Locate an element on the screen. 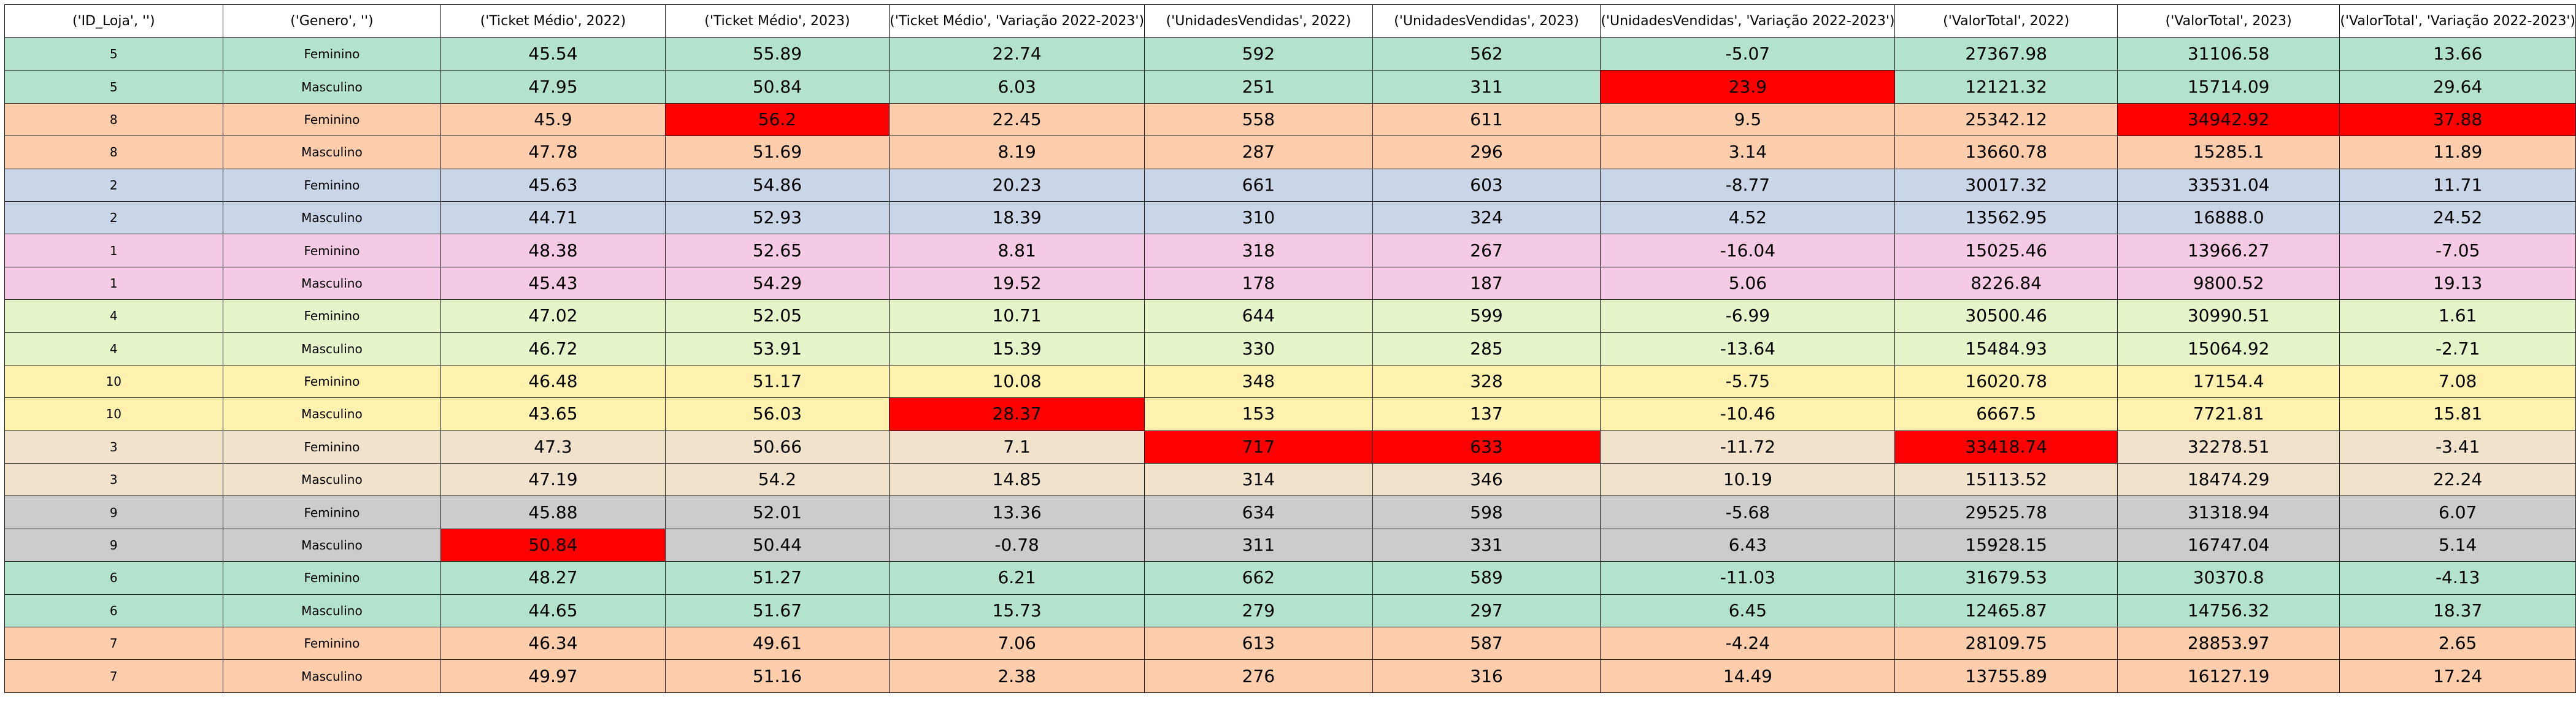 This screenshot has height=704, width=2576. table-cell: 558 is located at coordinates (1258, 119).